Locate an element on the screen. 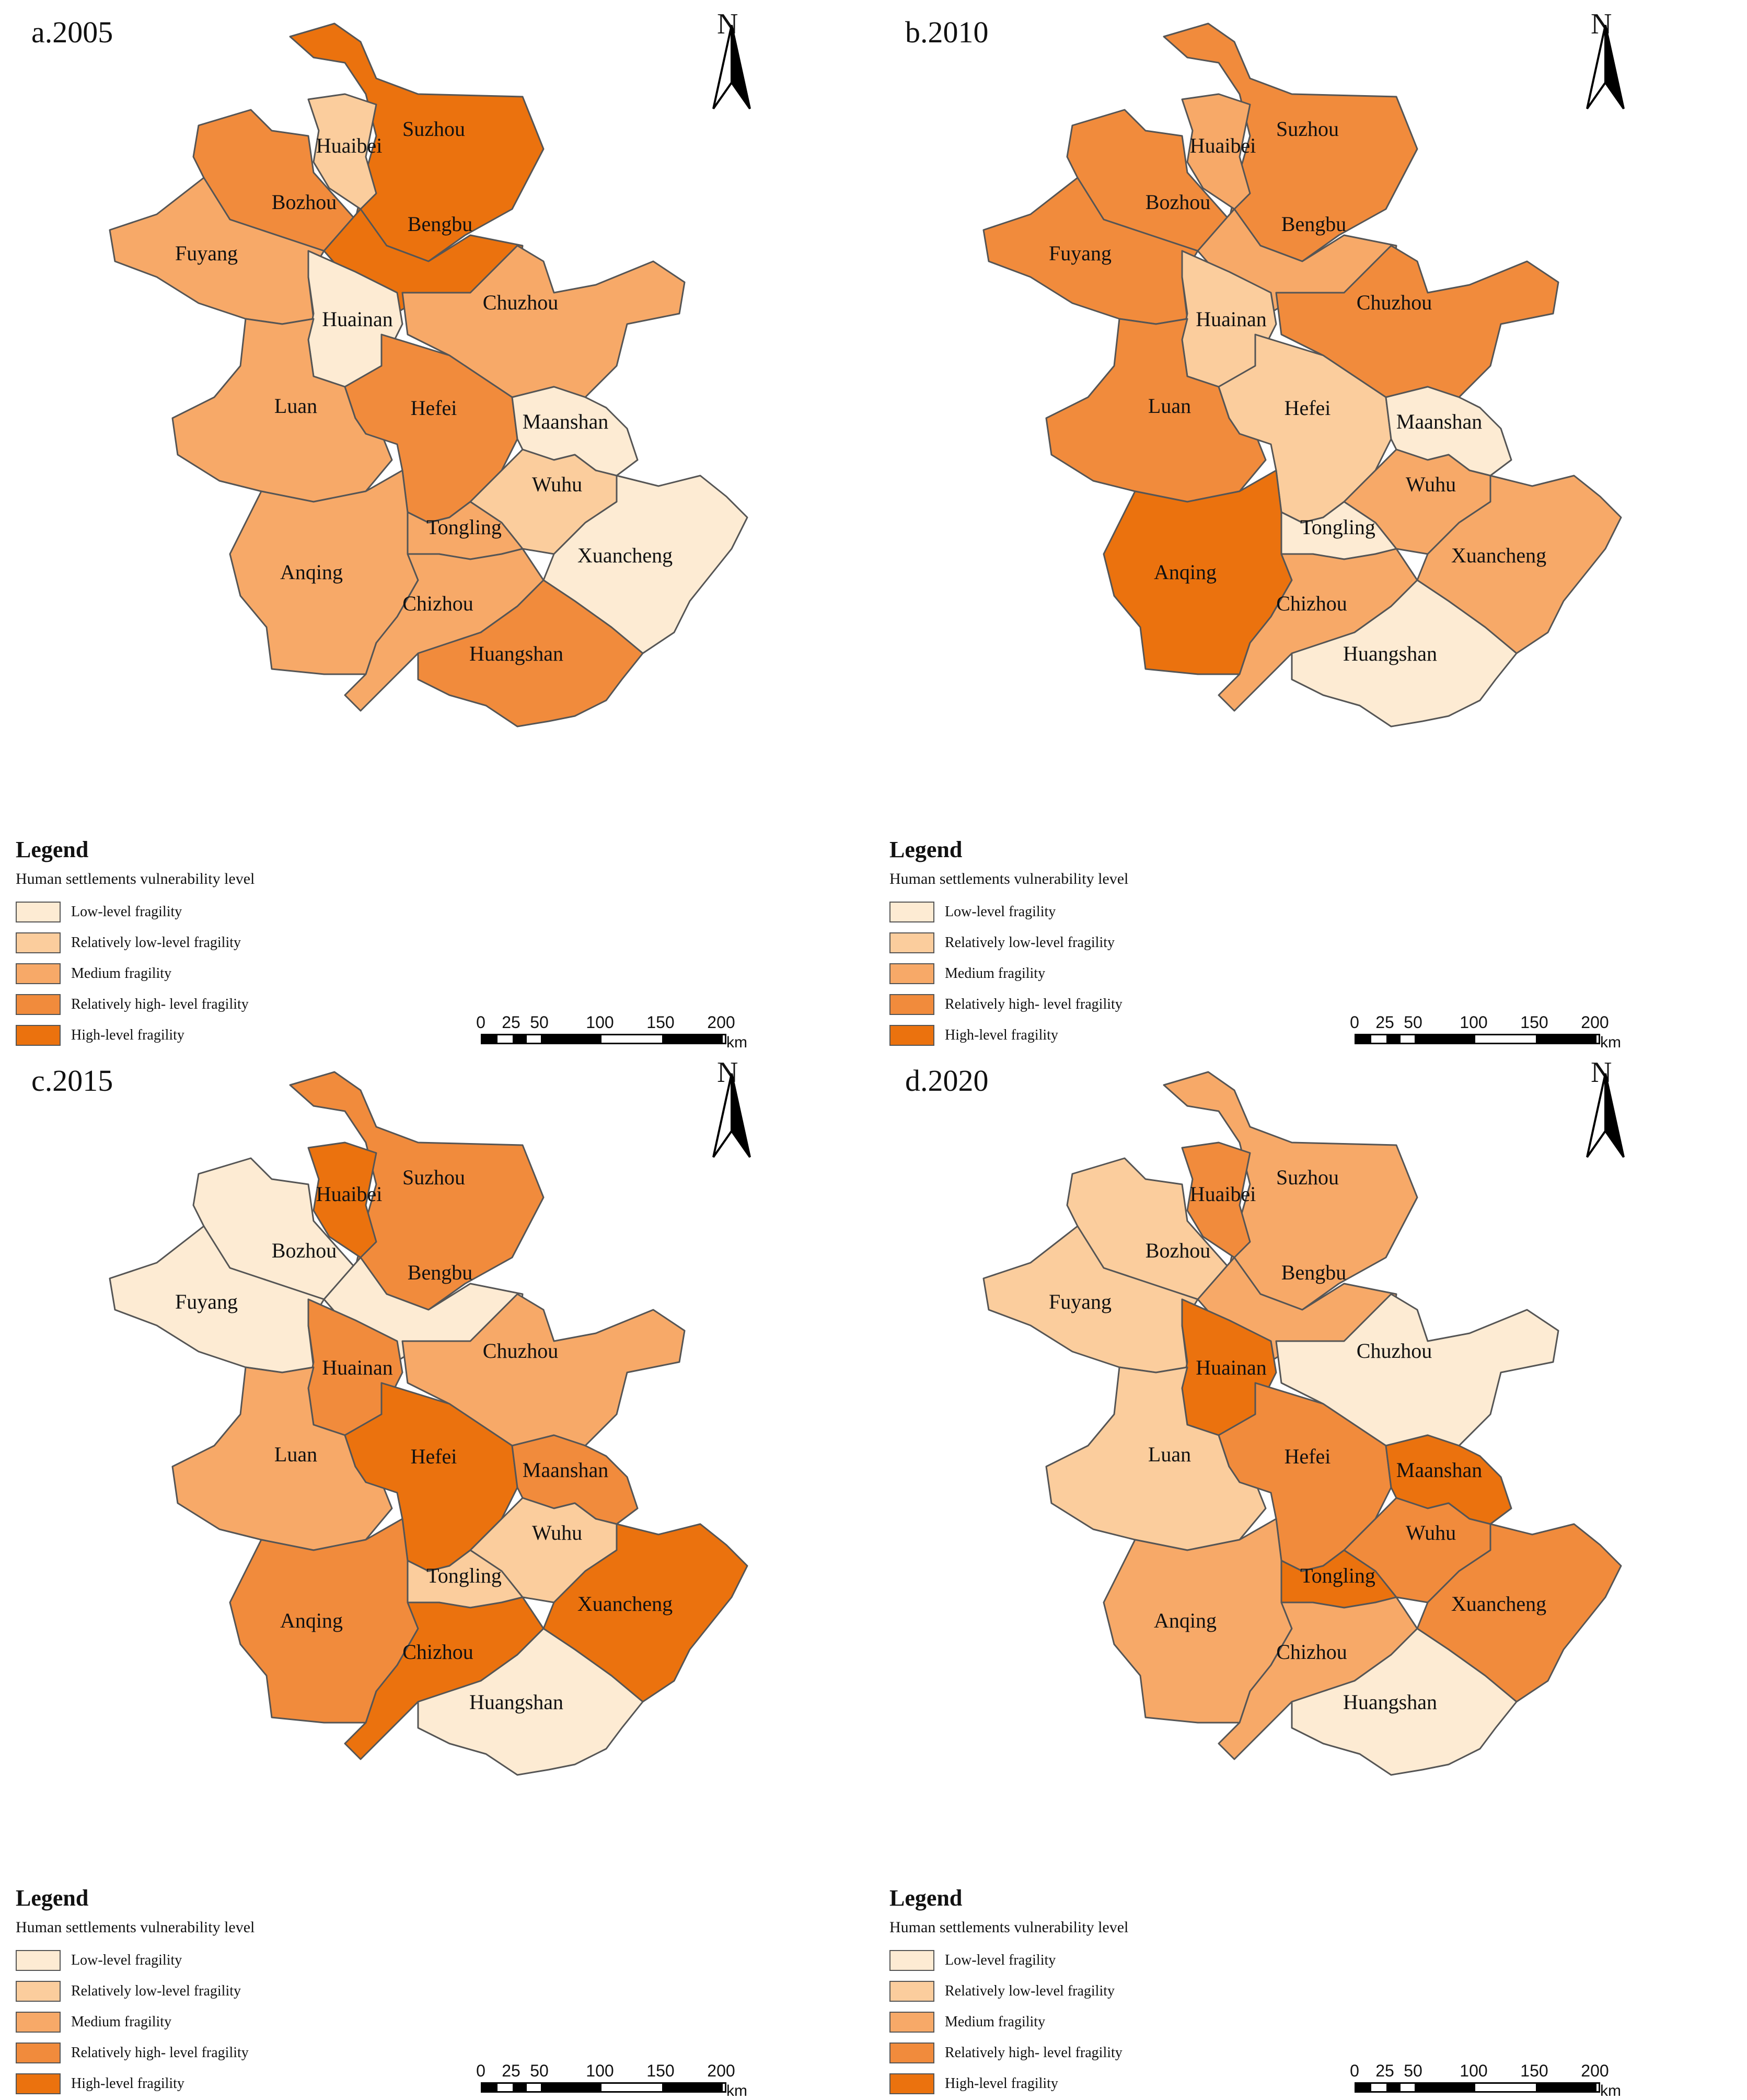 This screenshot has width=1747, height=2100. city-label-anqing: Anqing is located at coordinates (311, 572).